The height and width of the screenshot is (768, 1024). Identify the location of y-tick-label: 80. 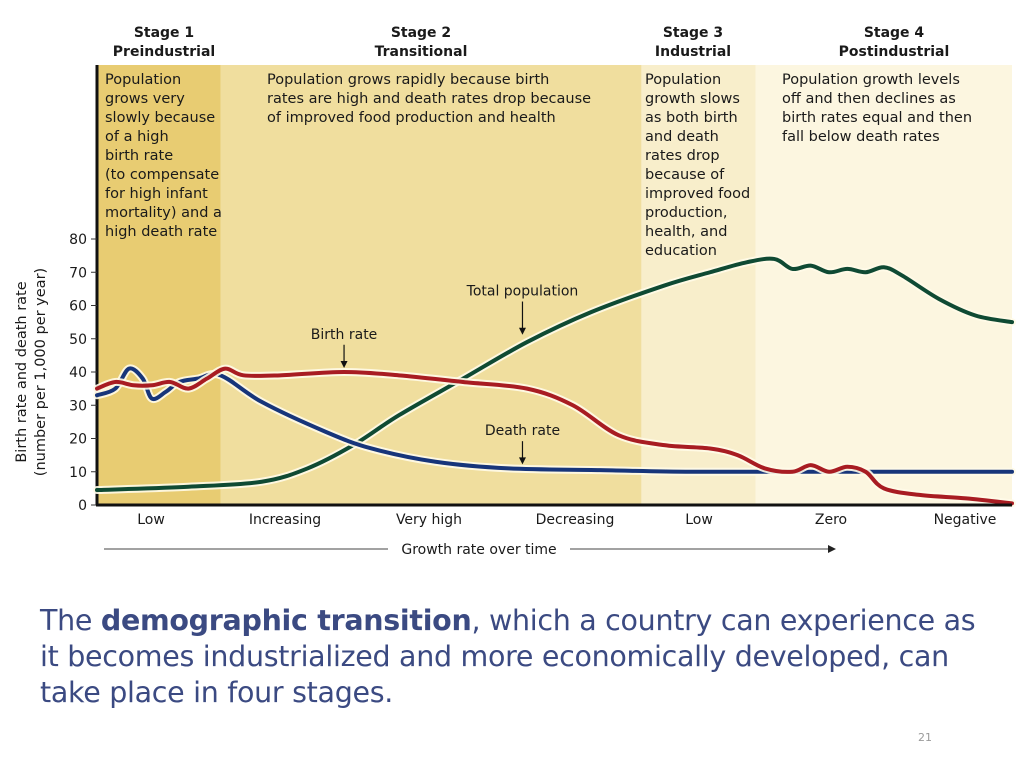
(78, 240).